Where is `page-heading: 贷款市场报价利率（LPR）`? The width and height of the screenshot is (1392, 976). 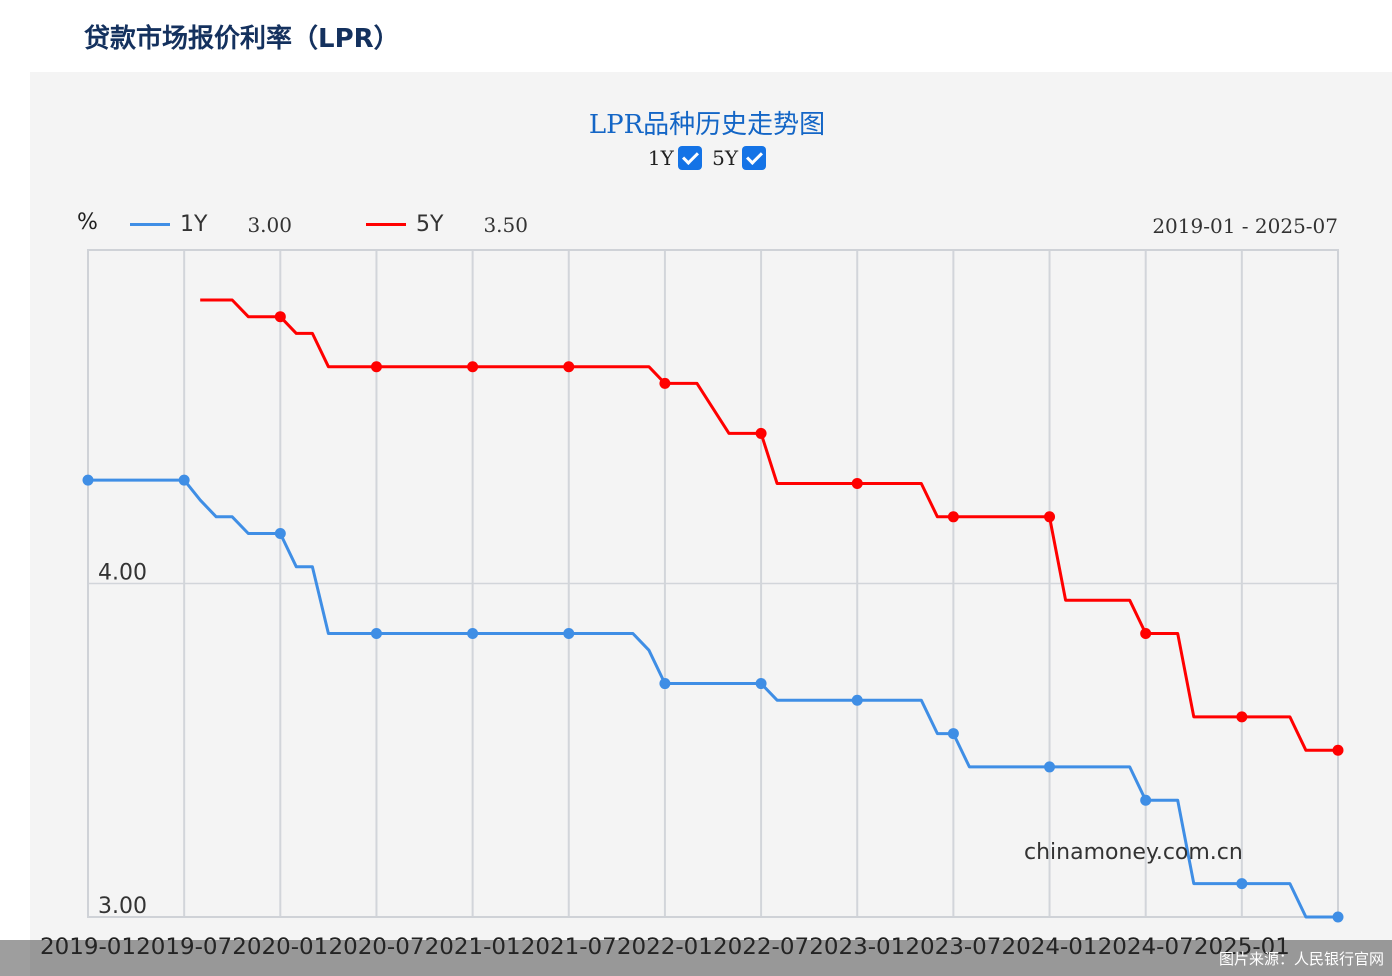 page-heading: 贷款市场报价利率（LPR） is located at coordinates (242, 39).